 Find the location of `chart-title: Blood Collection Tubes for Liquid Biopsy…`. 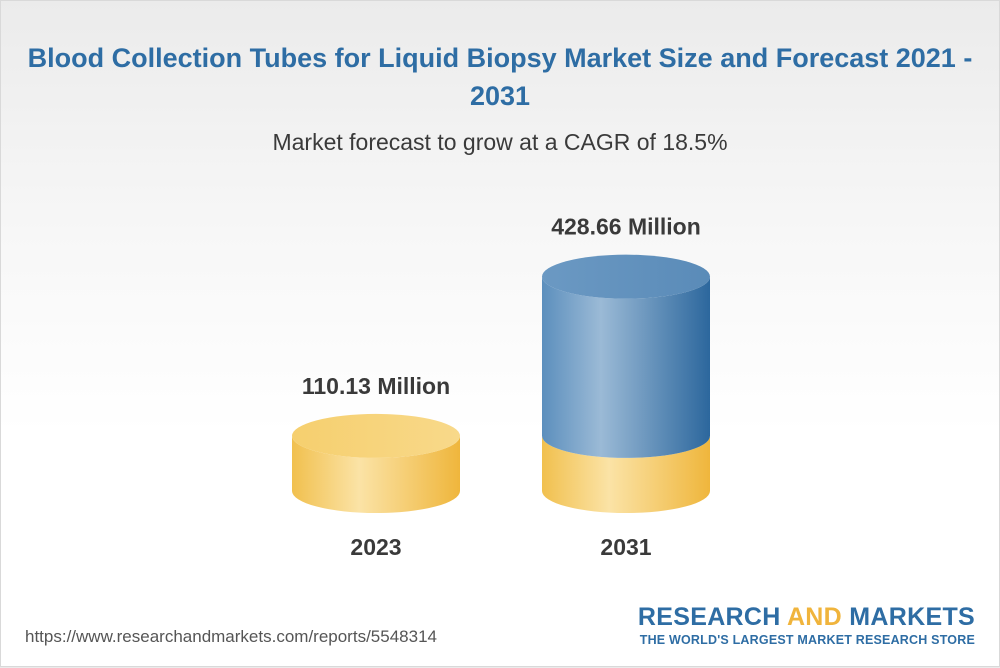

chart-title: Blood Collection Tubes for Liquid Biopsy… is located at coordinates (500, 77).